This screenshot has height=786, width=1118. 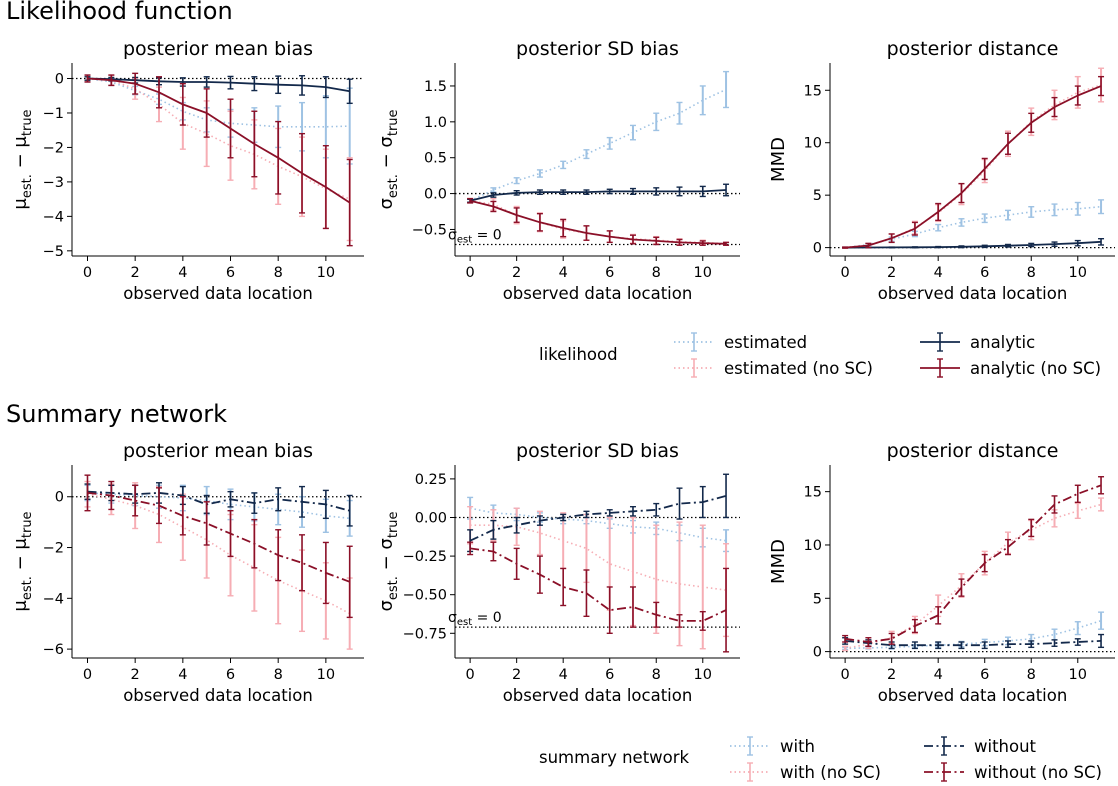 What do you see at coordinates (53, 252) in the screenshot?
I see `y-tick-label: −5` at bounding box center [53, 252].